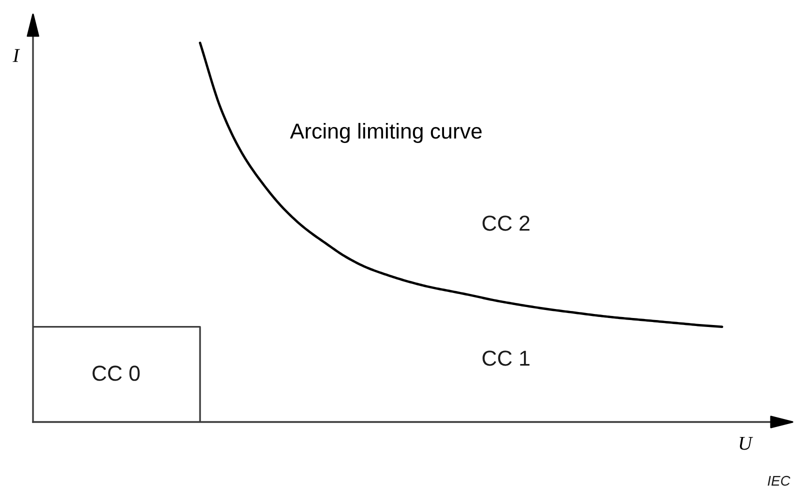 The height and width of the screenshot is (488, 795). What do you see at coordinates (747, 443) in the screenshot?
I see `x-axis-title: U` at bounding box center [747, 443].